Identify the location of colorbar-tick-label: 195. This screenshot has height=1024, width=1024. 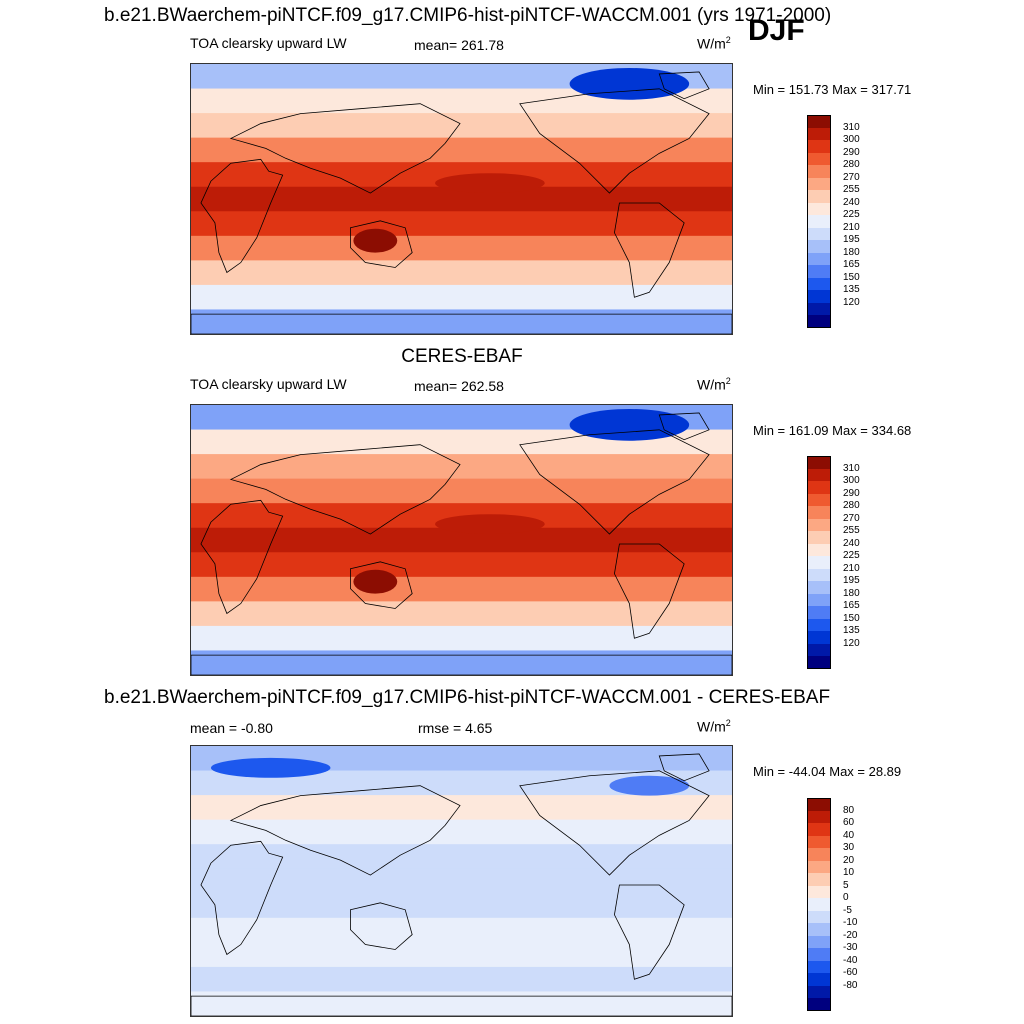
(851, 240).